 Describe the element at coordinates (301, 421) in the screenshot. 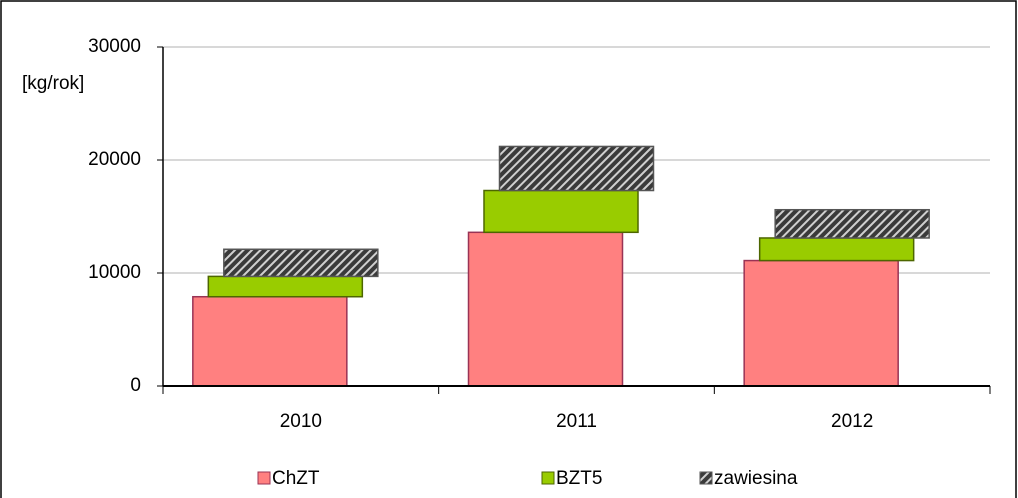

I see `x-tick-label: 2010` at that location.